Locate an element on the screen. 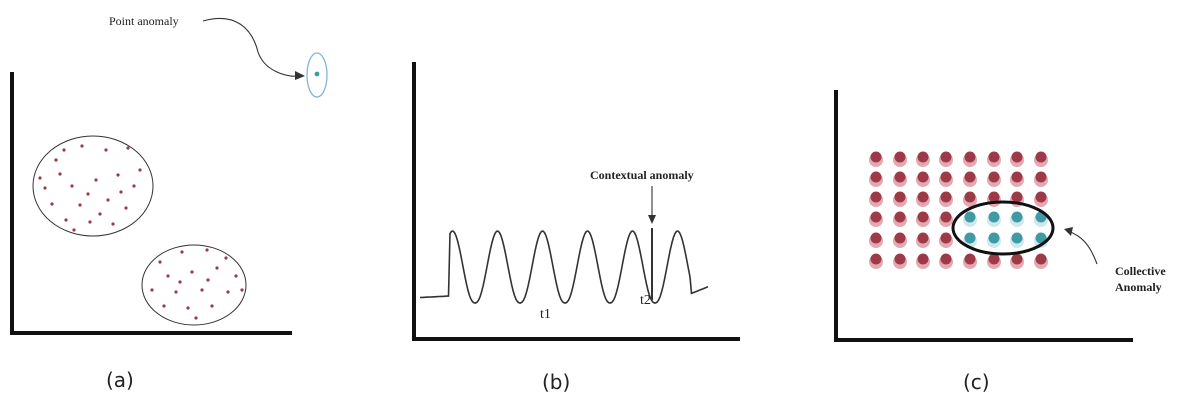 This screenshot has height=396, width=1184. collective-anomaly-arrow is located at coordinates (1082, 247).